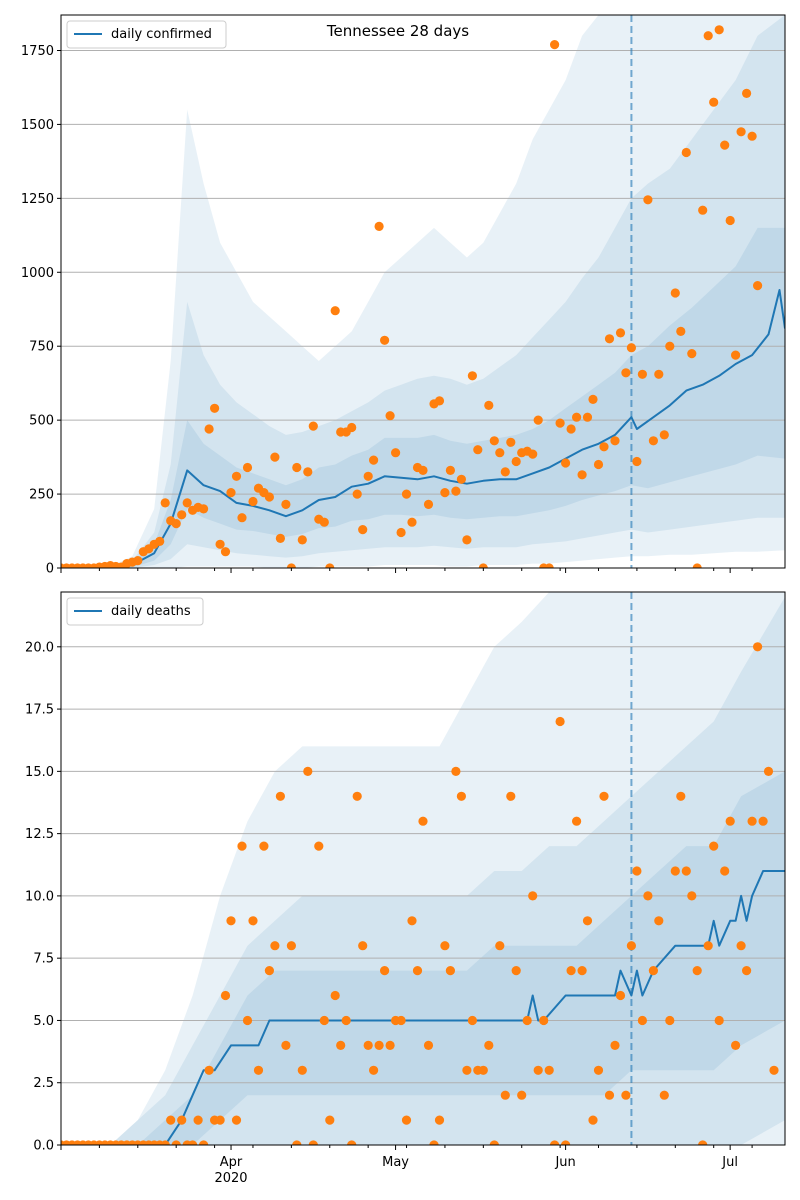  What do you see at coordinates (39, 710) in the screenshot?
I see `y-tick-label: 17.5` at bounding box center [39, 710].